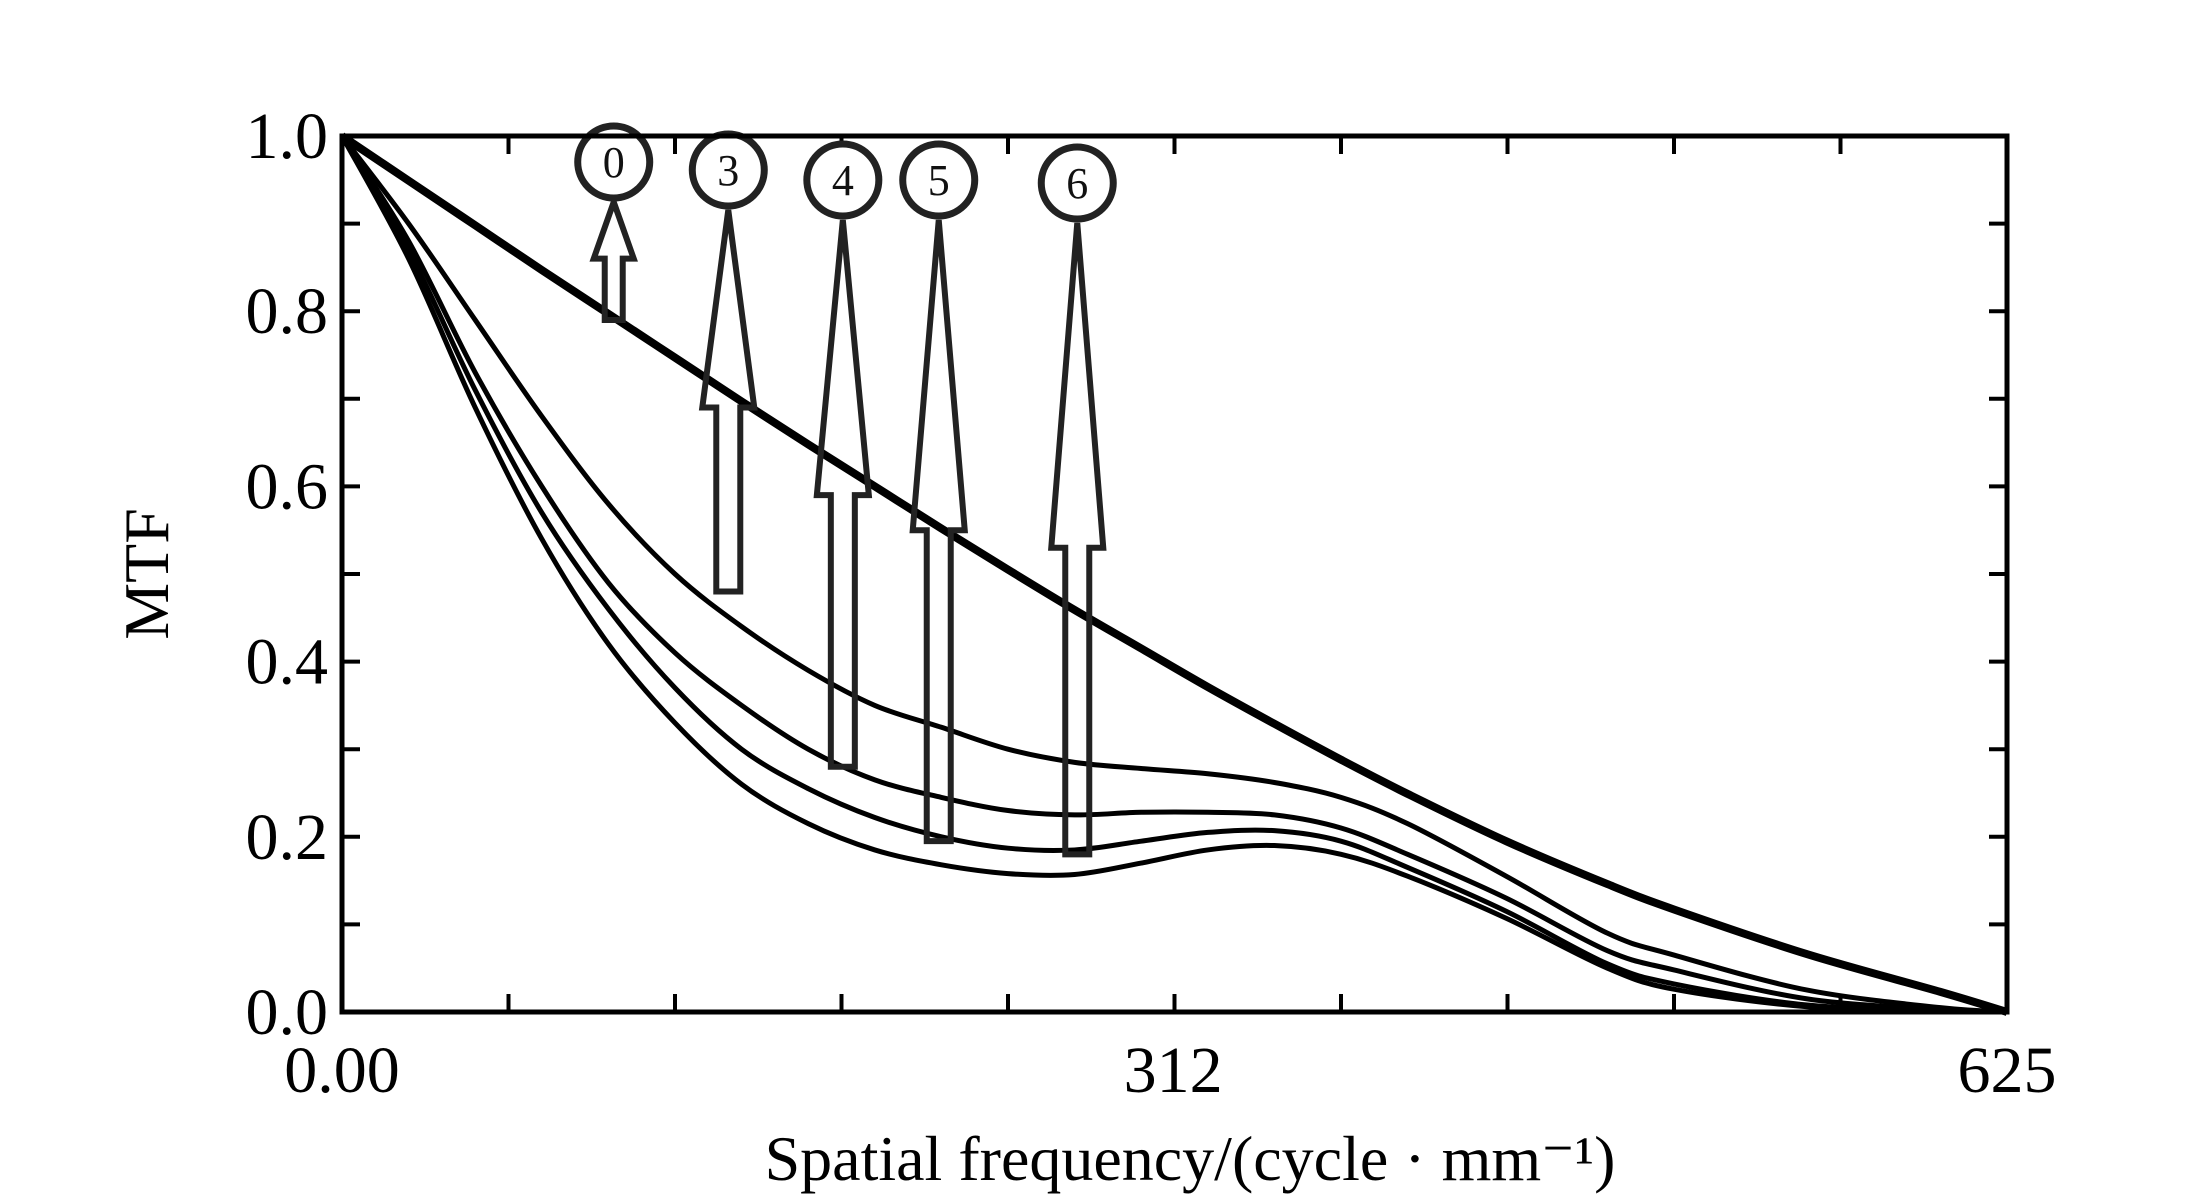 Image resolution: width=2191 pixels, height=1198 pixels. I want to click on y-tick-label: 0.0, so click(287, 1012).